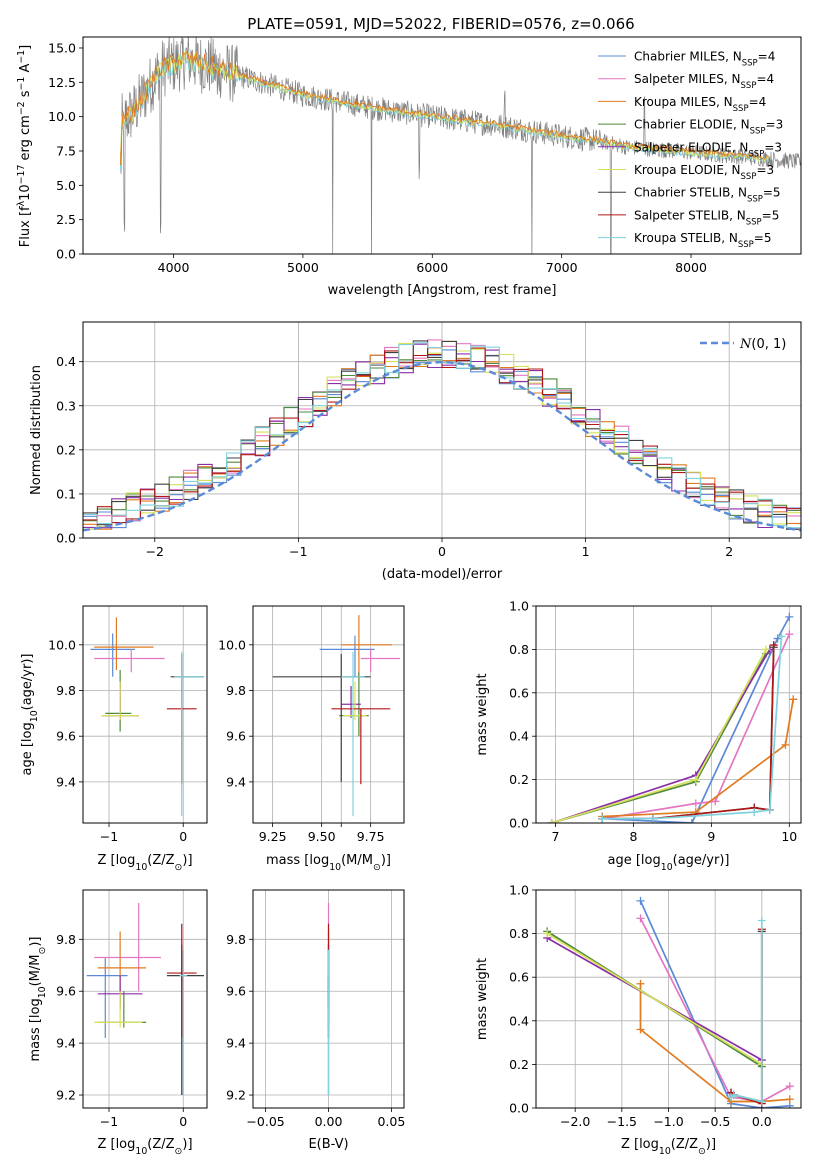 Image resolution: width=819 pixels, height=1174 pixels. I want to click on age-Z-ytick-label: 9.8, so click(66, 690).